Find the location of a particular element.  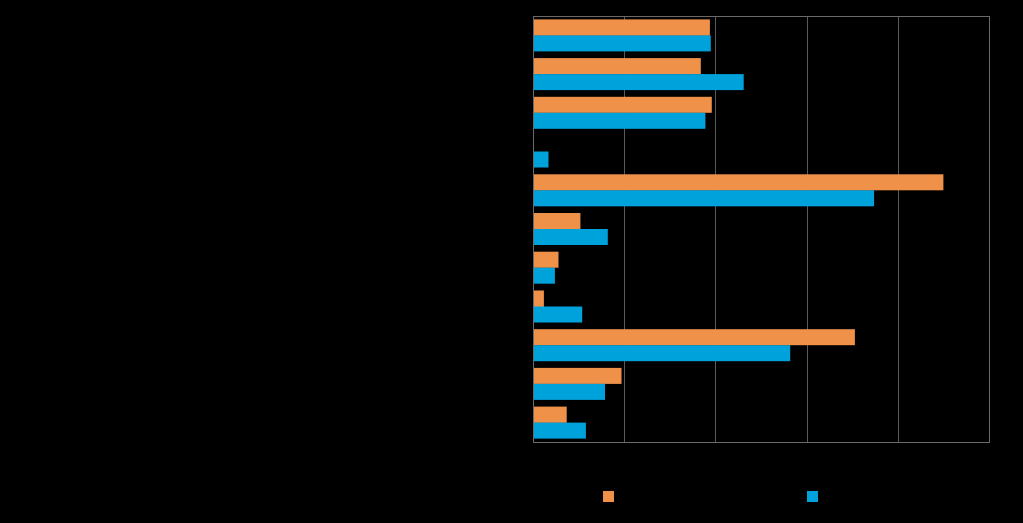

bar-series1-row10 is located at coordinates (577, 375).